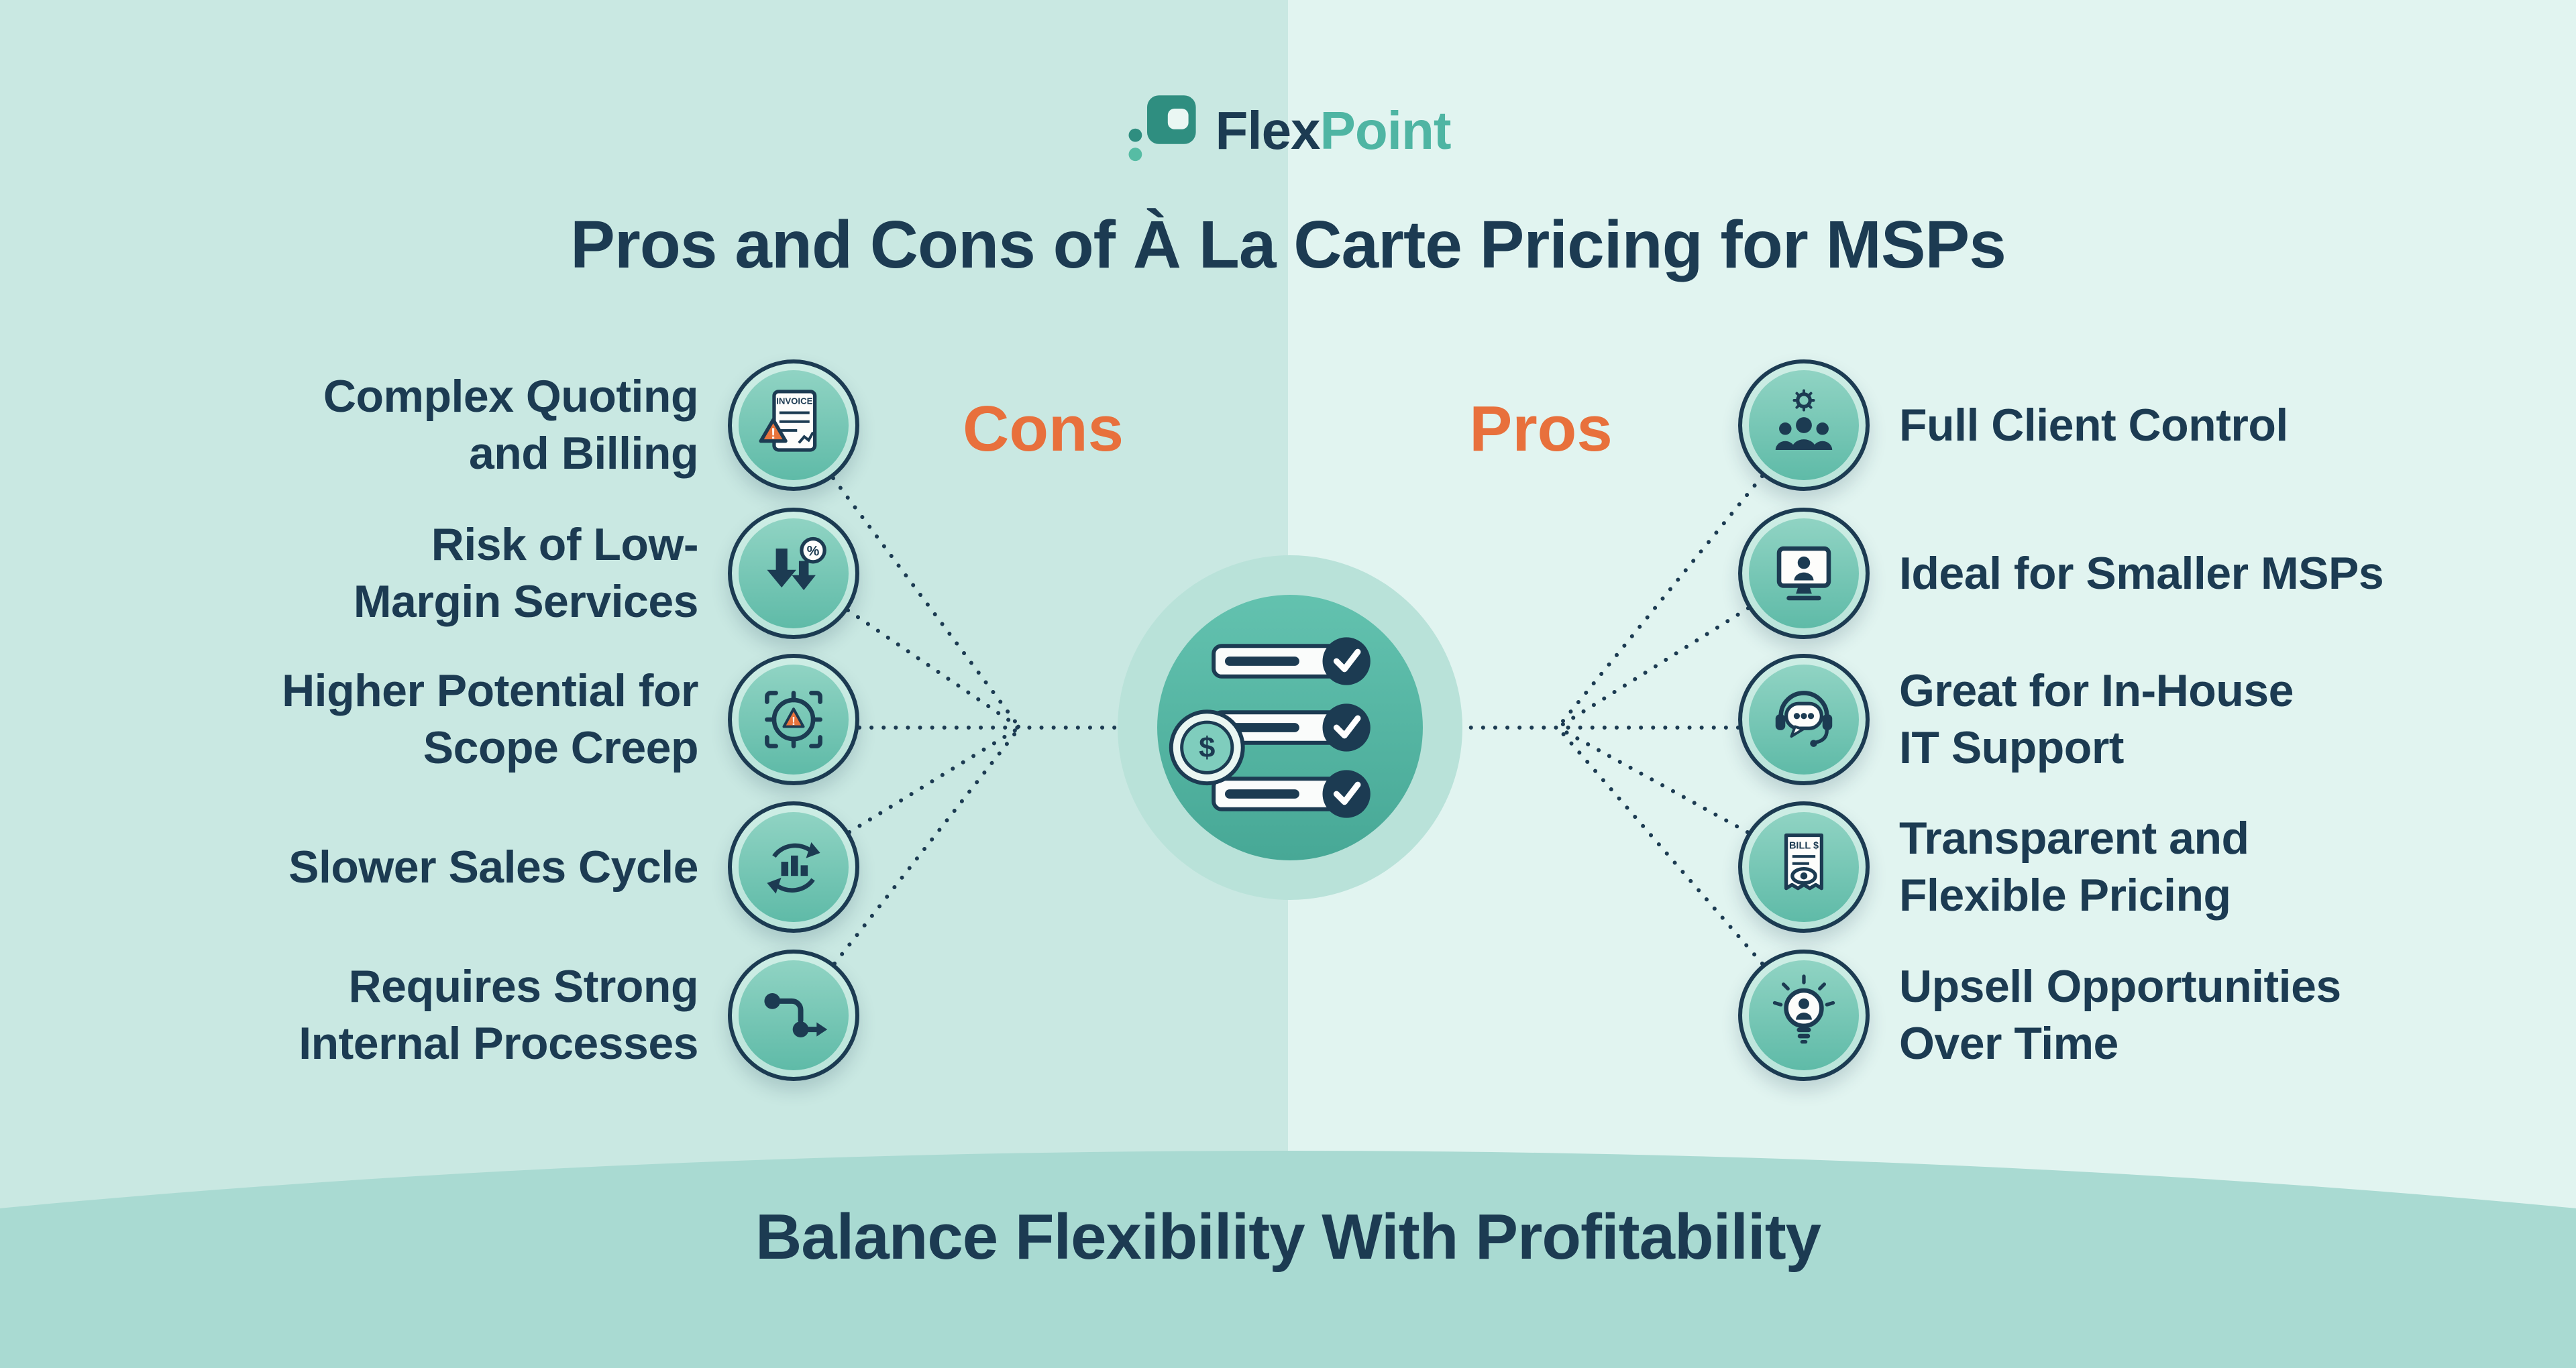 This screenshot has width=2576, height=1368. Describe the element at coordinates (1804, 425) in the screenshot. I see `client-group-icon` at that location.